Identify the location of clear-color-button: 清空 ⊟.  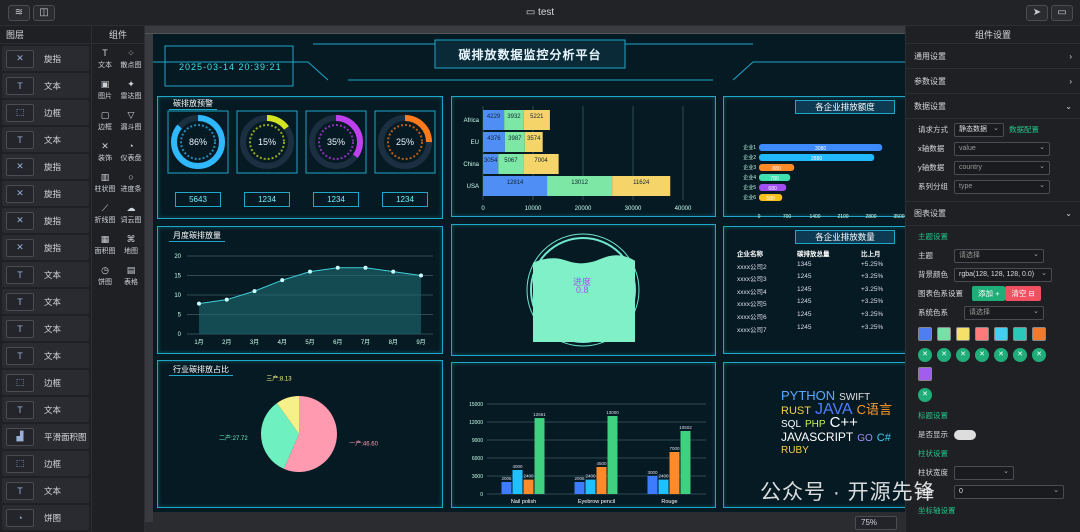
(1023, 293).